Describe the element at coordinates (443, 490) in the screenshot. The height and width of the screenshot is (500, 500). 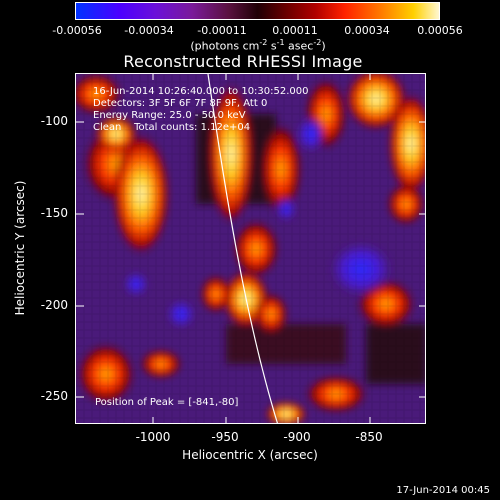
I see `generation-timestamp: 17-Jun-2014 00:45` at that location.